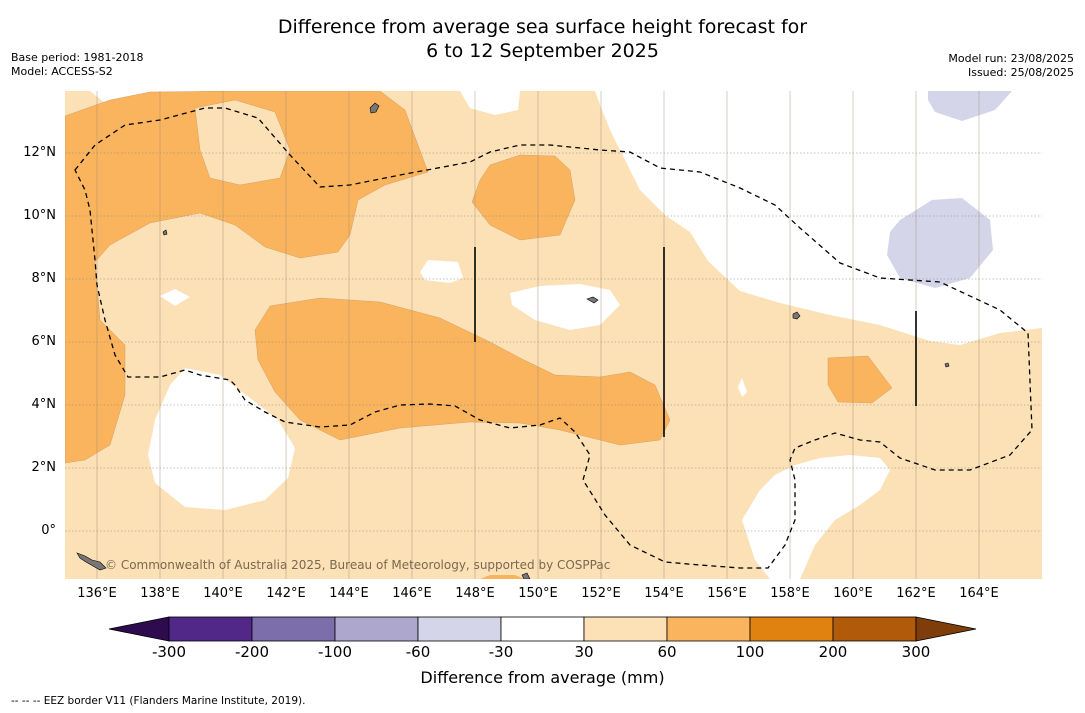 Image resolution: width=1085 pixels, height=713 pixels. I want to click on anomaly-neutral-south-west, so click(221, 439).